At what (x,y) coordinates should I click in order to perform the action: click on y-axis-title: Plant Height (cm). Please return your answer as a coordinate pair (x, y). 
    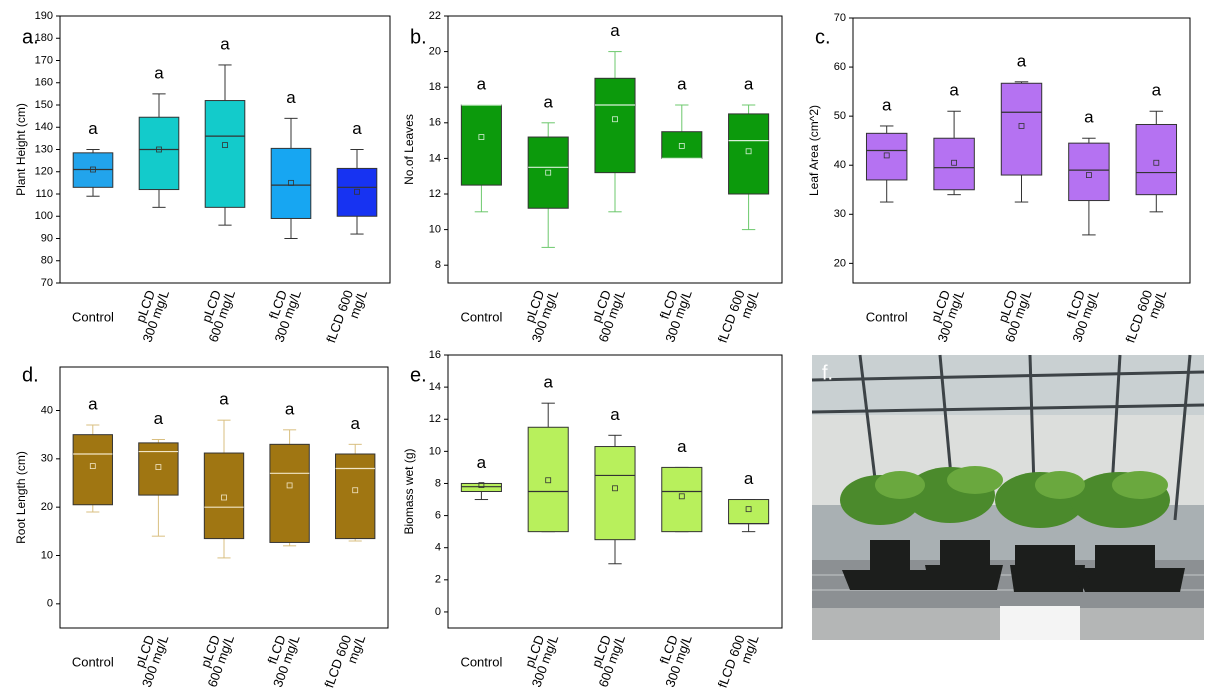
    Looking at the image, I should click on (21, 149).